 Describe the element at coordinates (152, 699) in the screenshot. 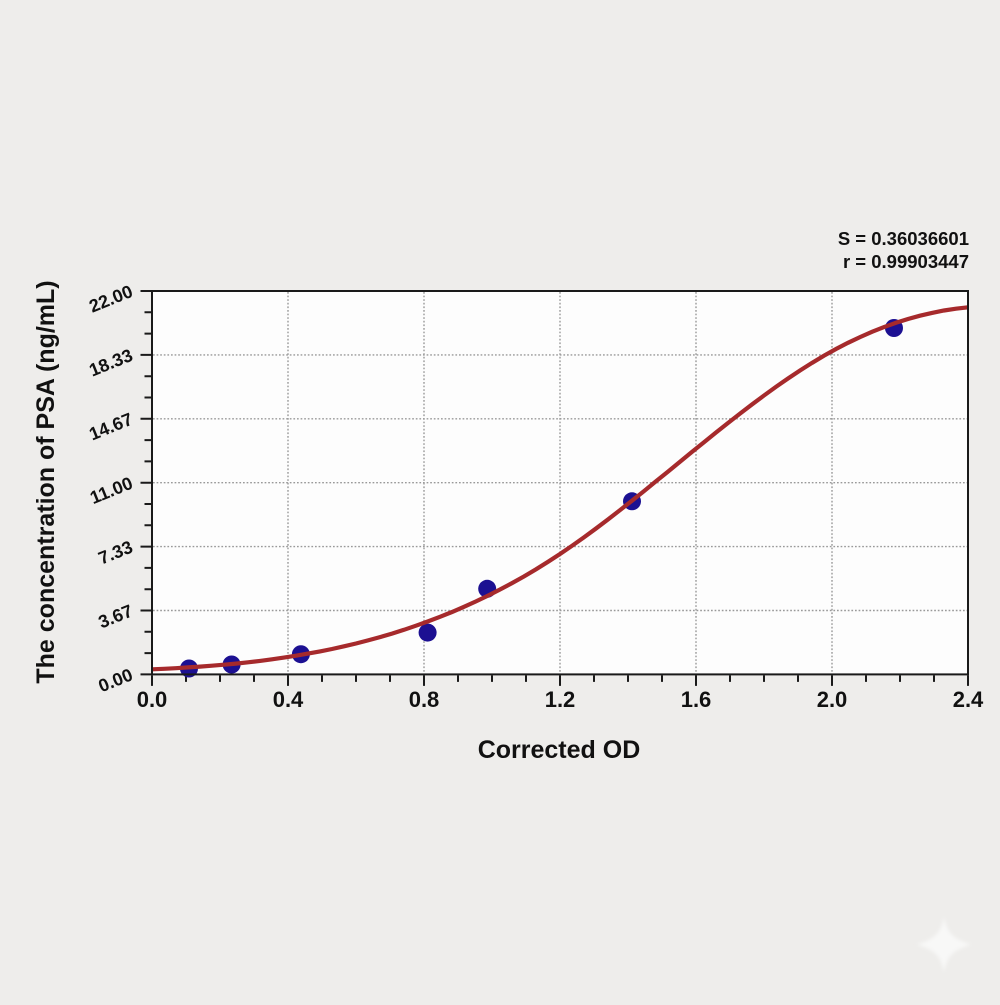

I see `svg-text: 0.0` at that location.